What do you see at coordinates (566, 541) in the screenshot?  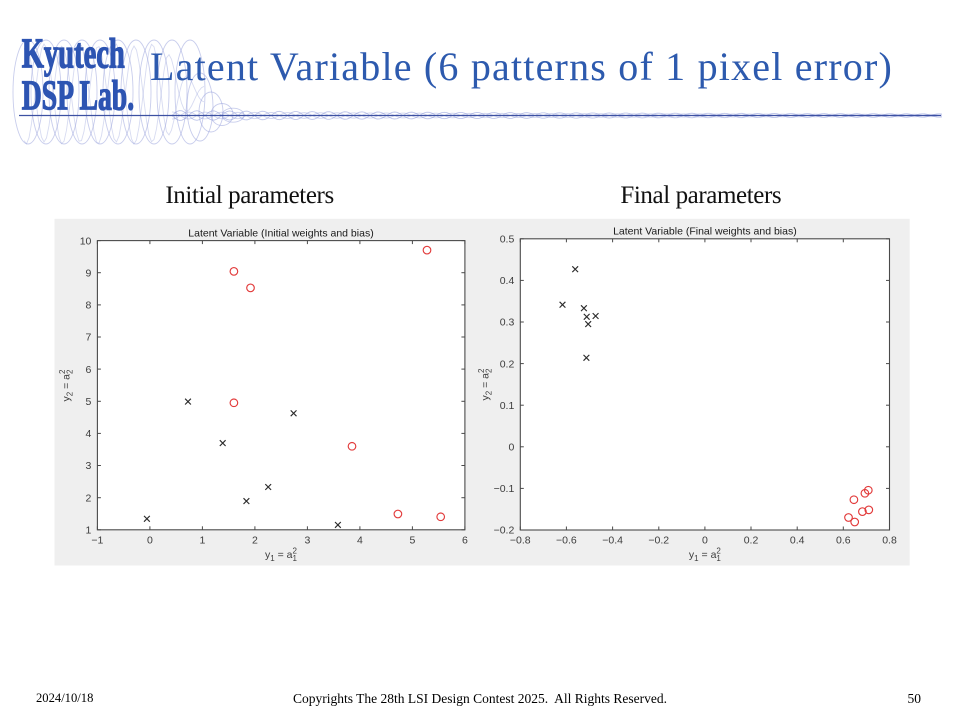 I see `svg-text: −0.6` at bounding box center [566, 541].